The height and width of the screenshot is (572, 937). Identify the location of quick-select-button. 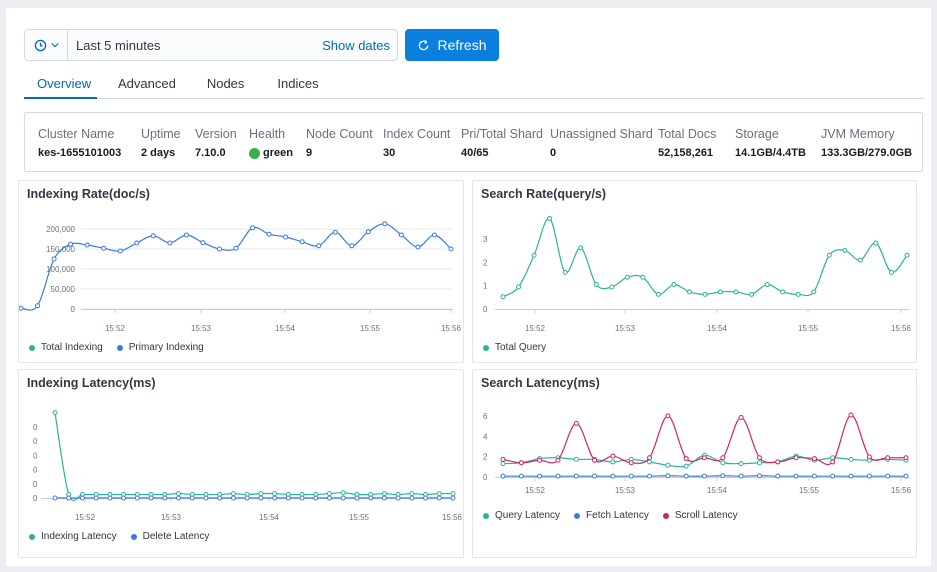
(46, 45).